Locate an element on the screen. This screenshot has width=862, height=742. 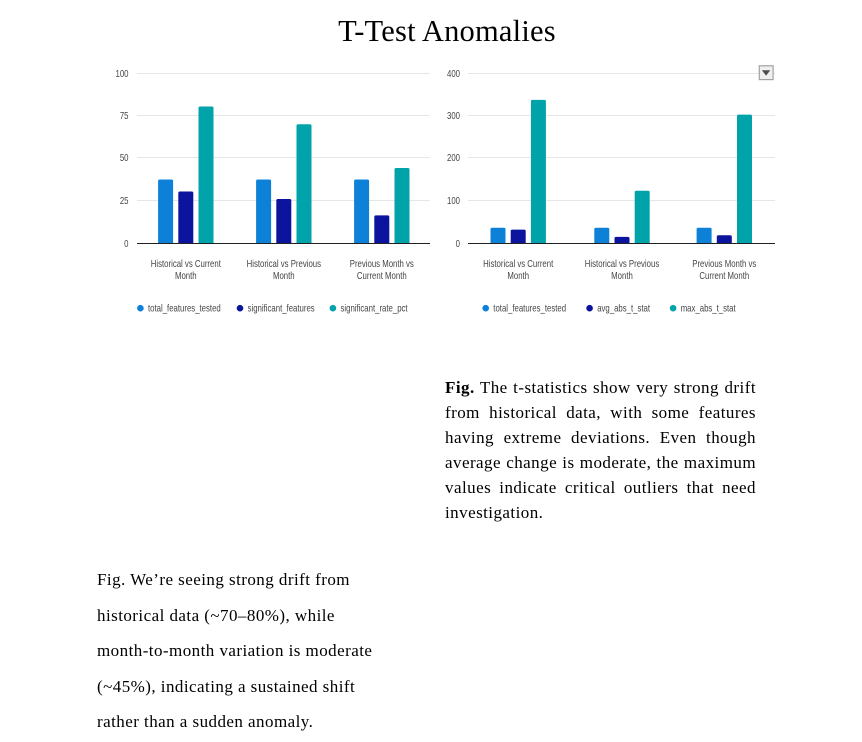
svg-text: max_abs_t_stat is located at coordinates (708, 307).